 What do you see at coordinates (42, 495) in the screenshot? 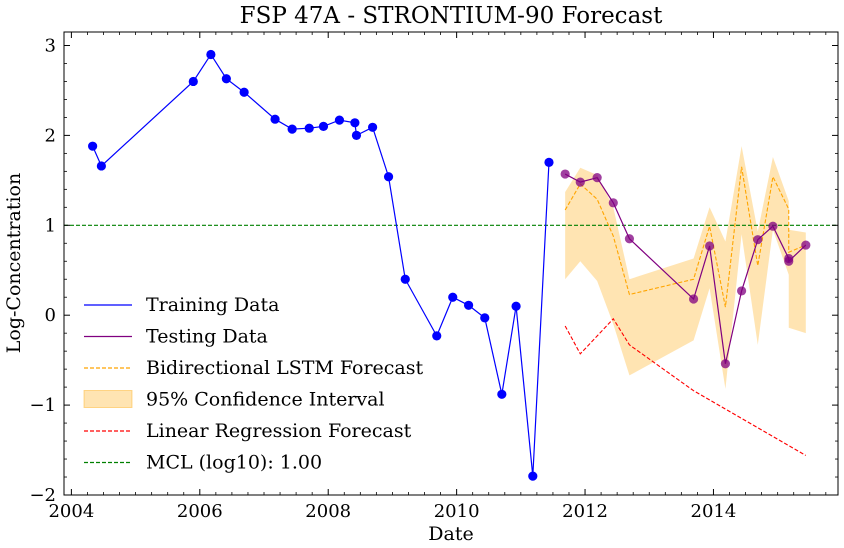
I see `y-tick-label: −2` at bounding box center [42, 495].